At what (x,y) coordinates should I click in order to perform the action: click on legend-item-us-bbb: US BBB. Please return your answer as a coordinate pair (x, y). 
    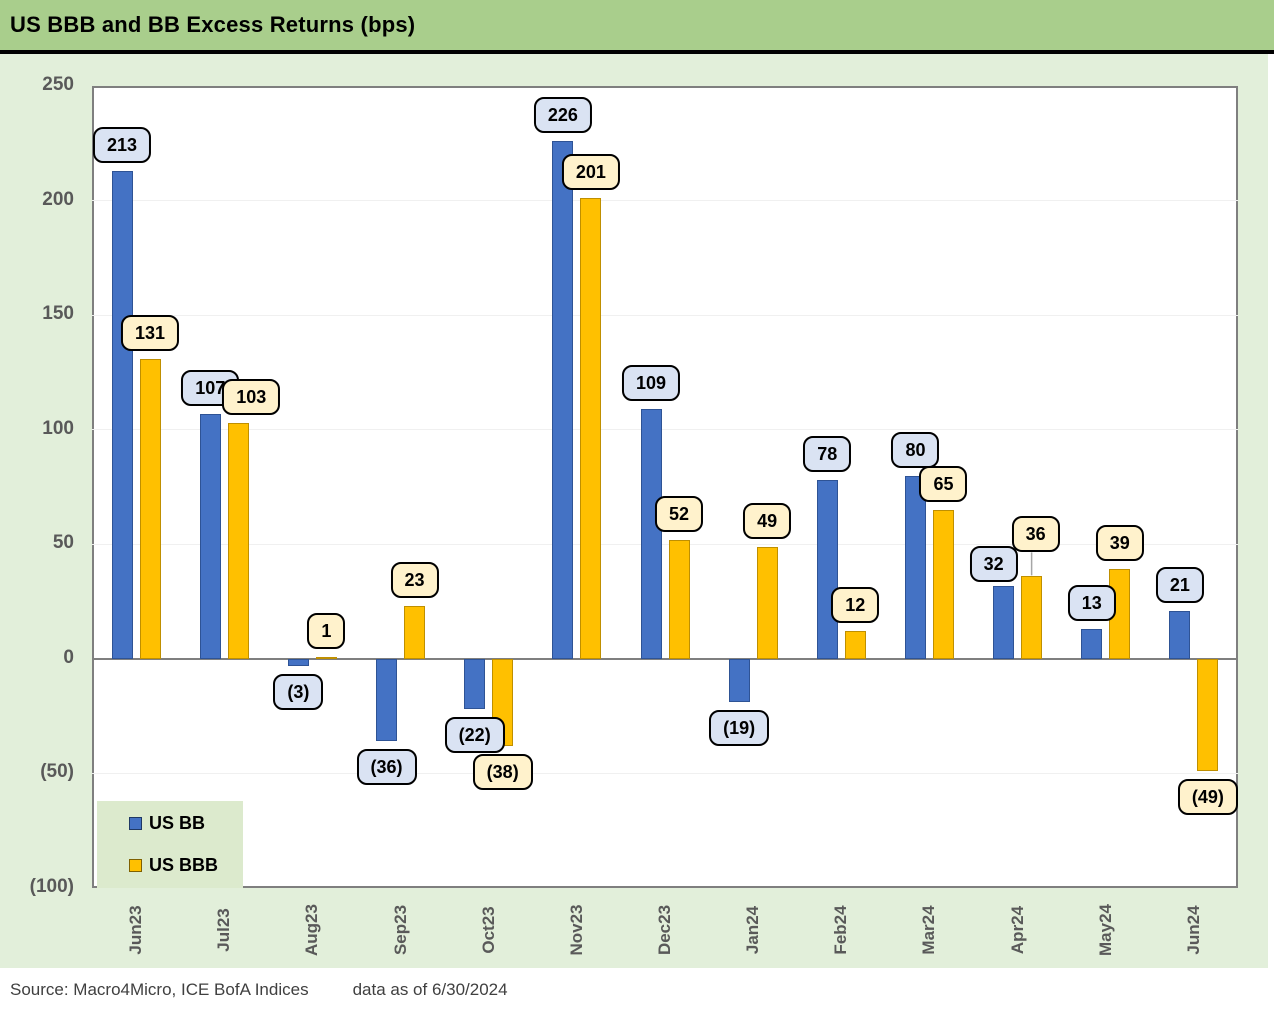
    Looking at the image, I should click on (173, 865).